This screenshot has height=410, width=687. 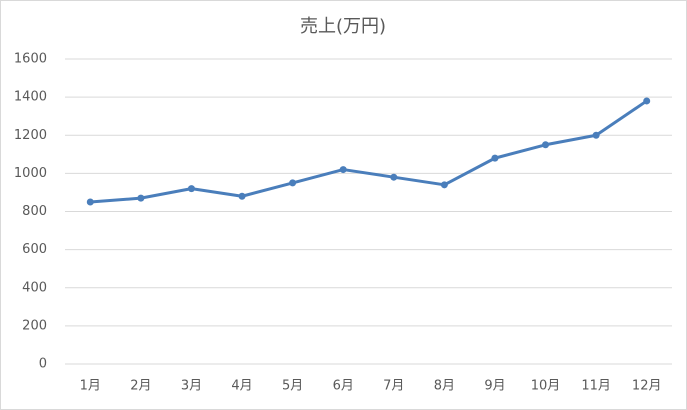 What do you see at coordinates (43, 364) in the screenshot?
I see `y-tick-label: 0` at bounding box center [43, 364].